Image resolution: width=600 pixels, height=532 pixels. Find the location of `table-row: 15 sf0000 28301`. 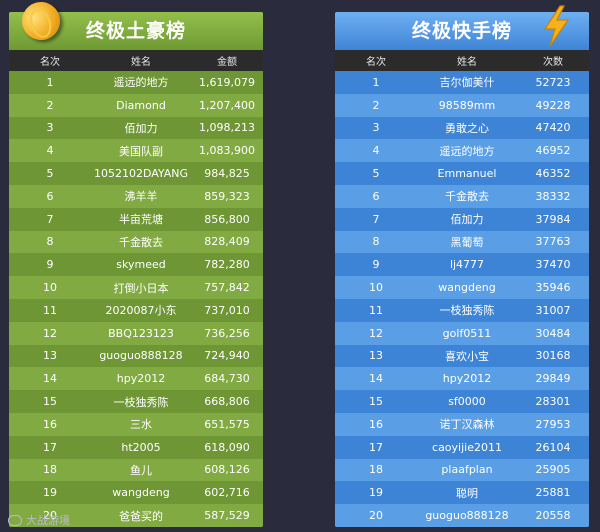

table-row: 15 sf0000 28301 is located at coordinates (462, 401).